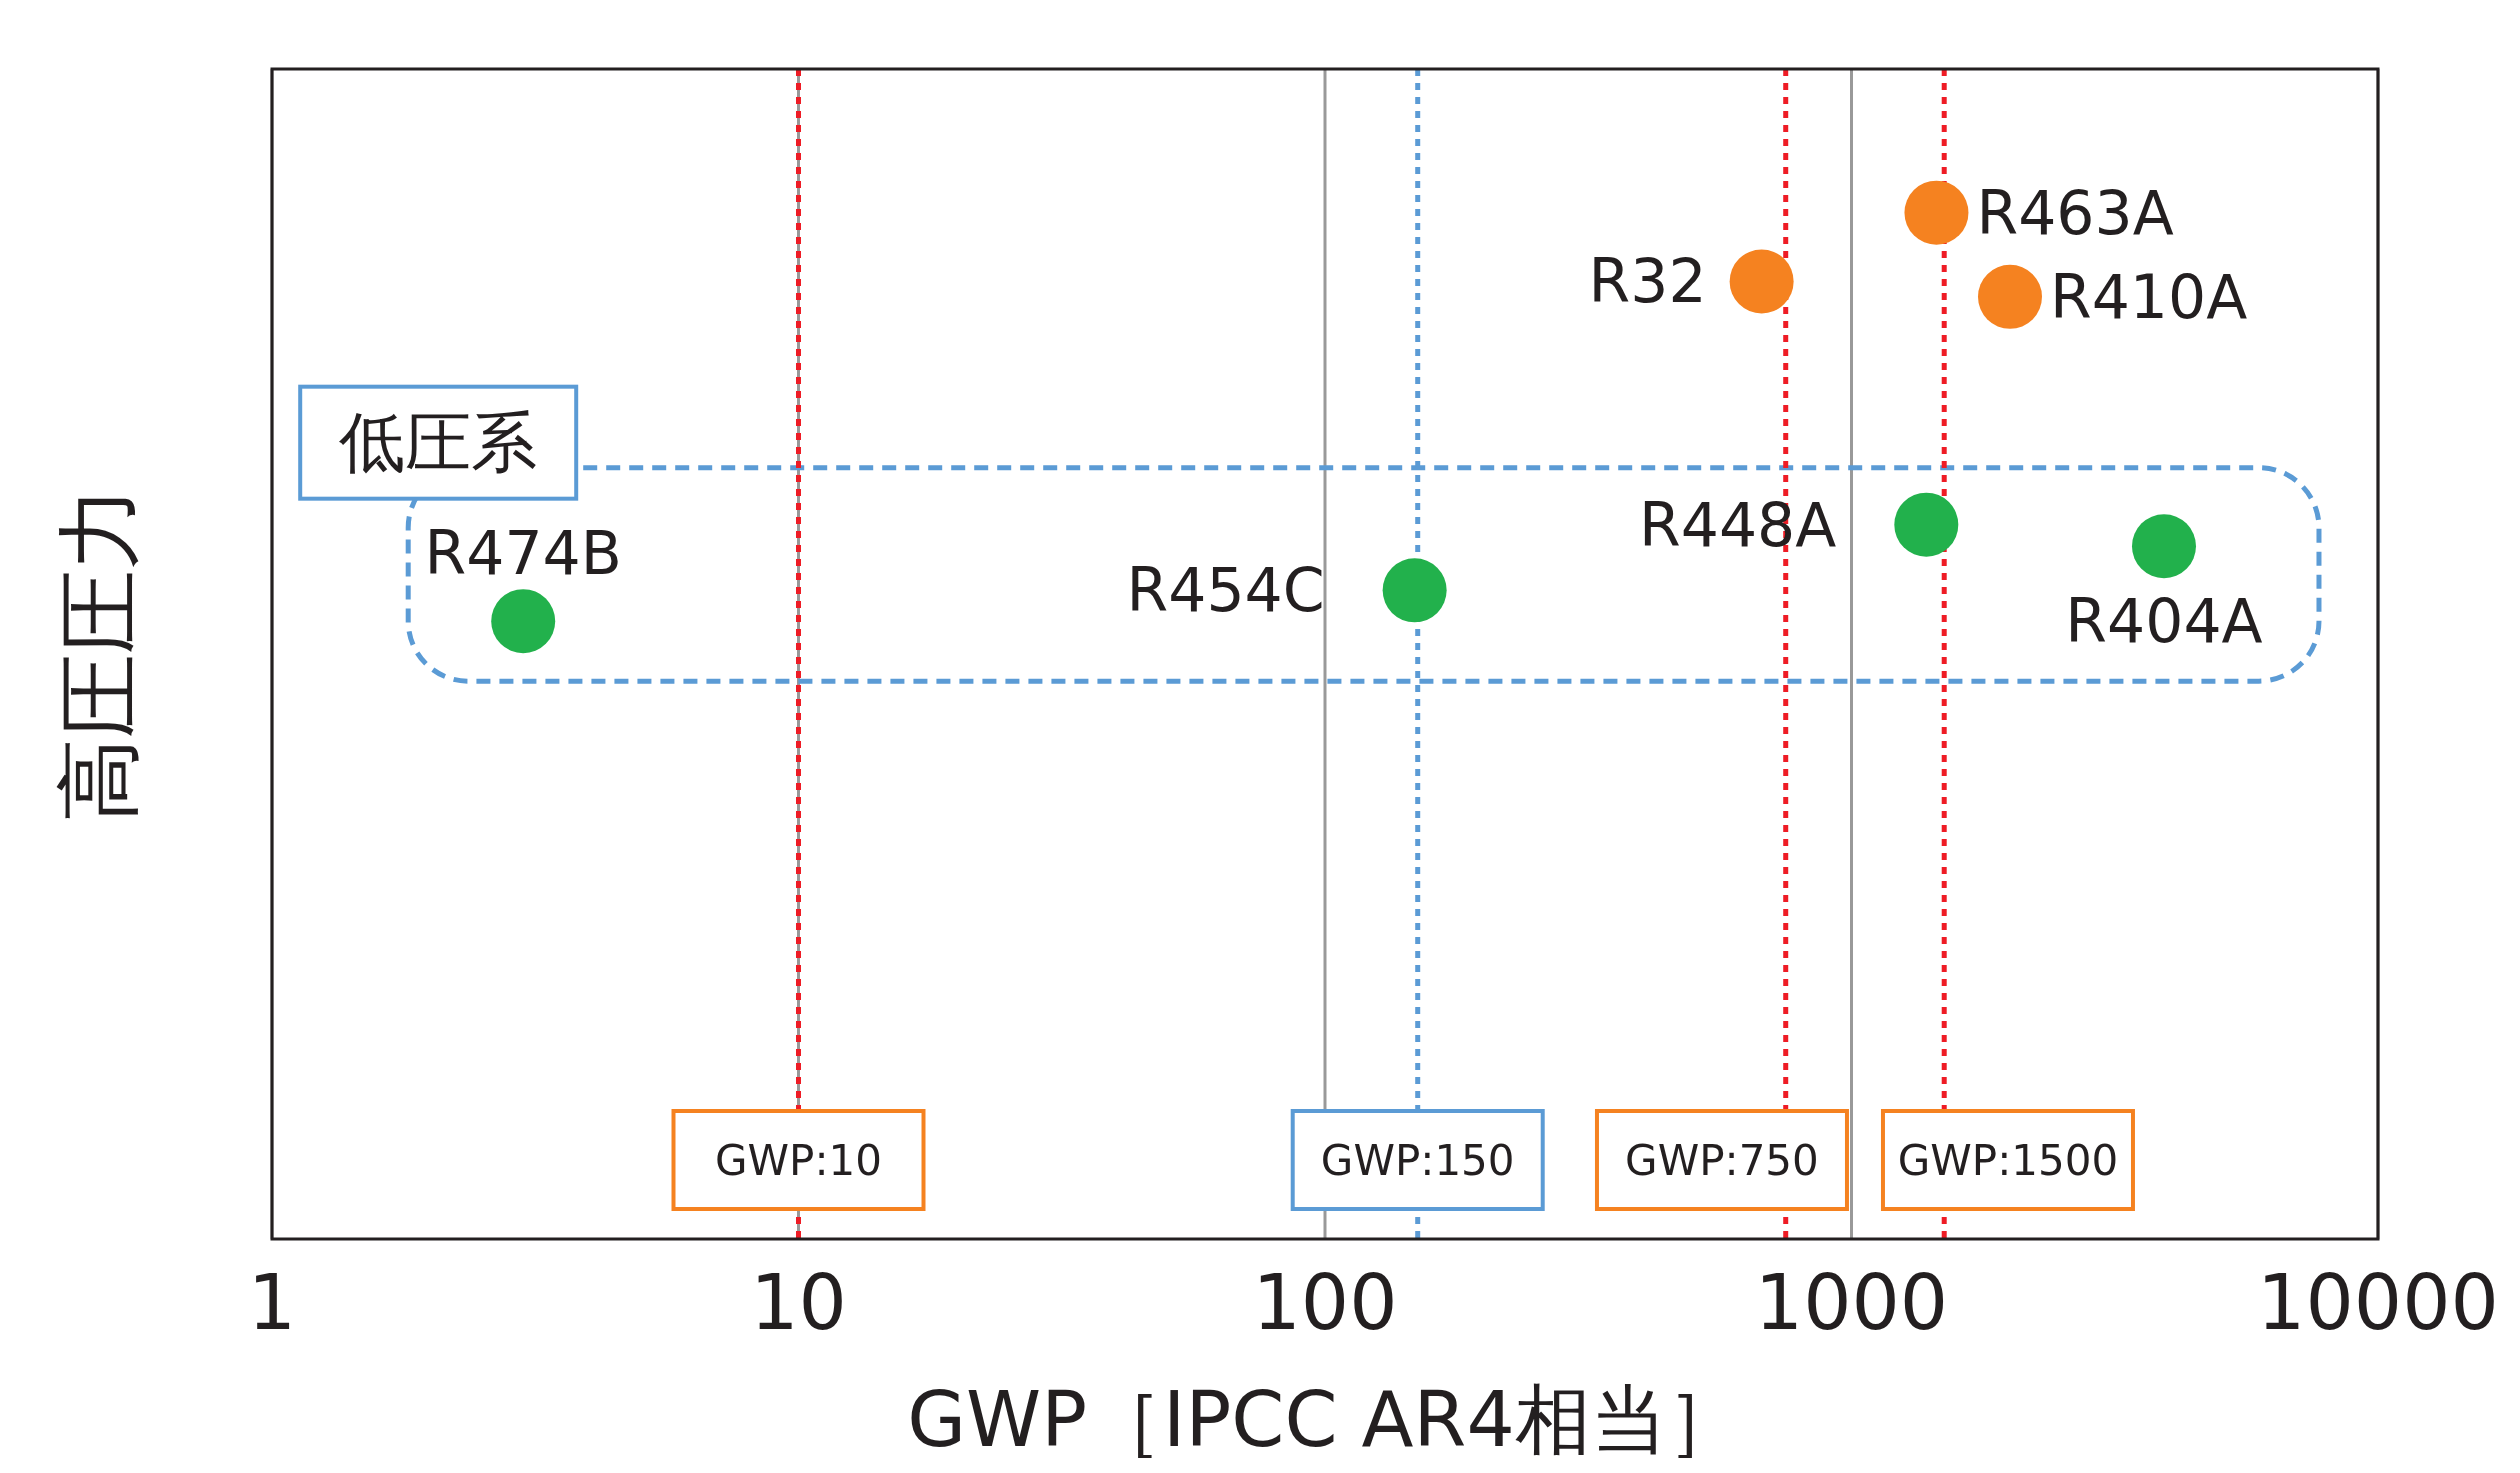 The image size is (2520, 1473). Describe the element at coordinates (1851, 1302) in the screenshot. I see `x-tick-label: 1000` at that location.